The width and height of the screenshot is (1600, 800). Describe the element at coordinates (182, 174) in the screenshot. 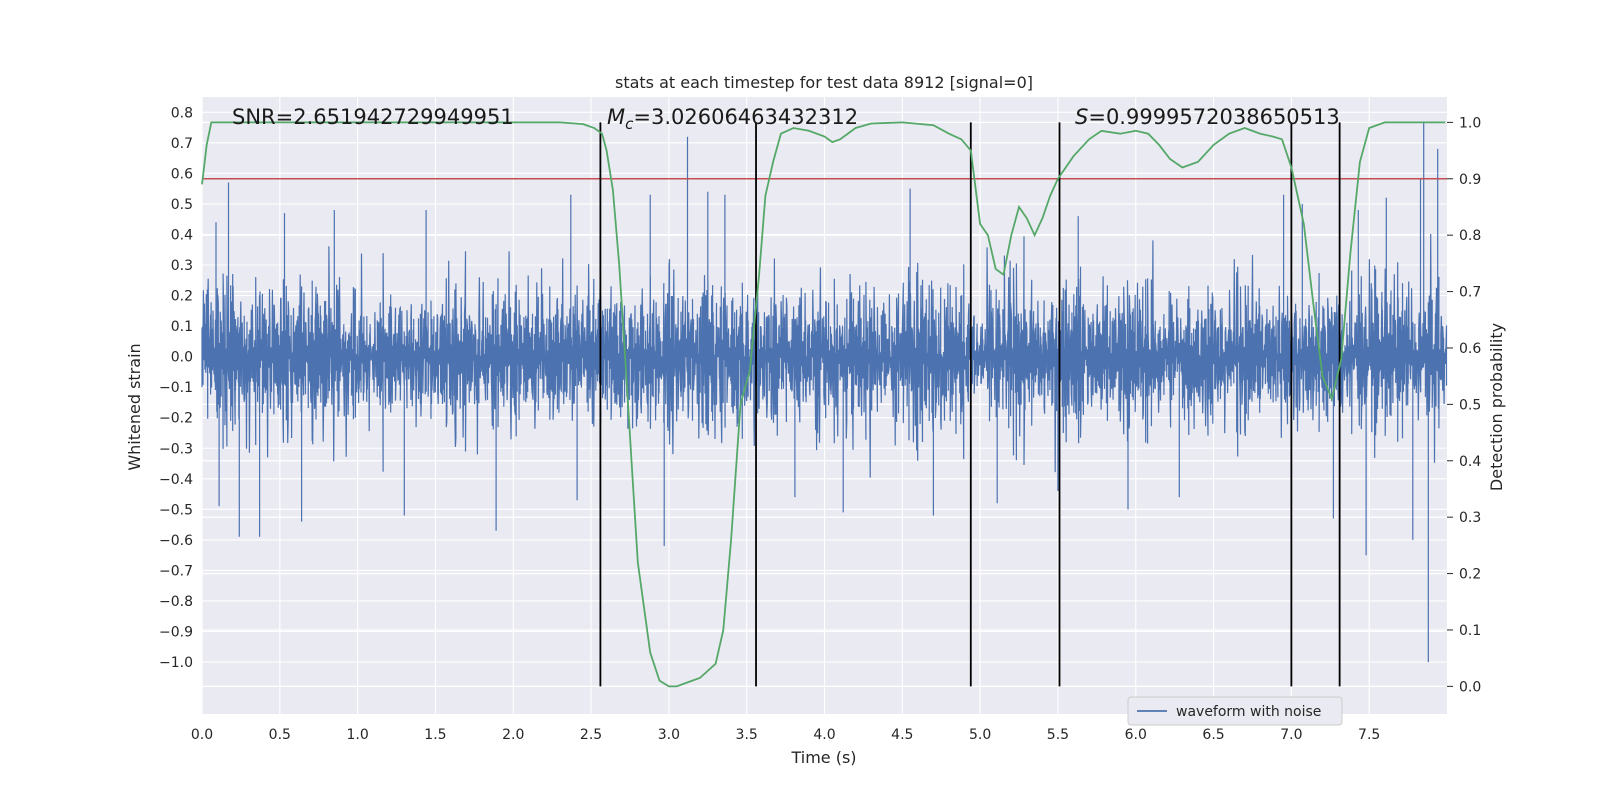

I see `y-tick-label: 0.6` at that location.